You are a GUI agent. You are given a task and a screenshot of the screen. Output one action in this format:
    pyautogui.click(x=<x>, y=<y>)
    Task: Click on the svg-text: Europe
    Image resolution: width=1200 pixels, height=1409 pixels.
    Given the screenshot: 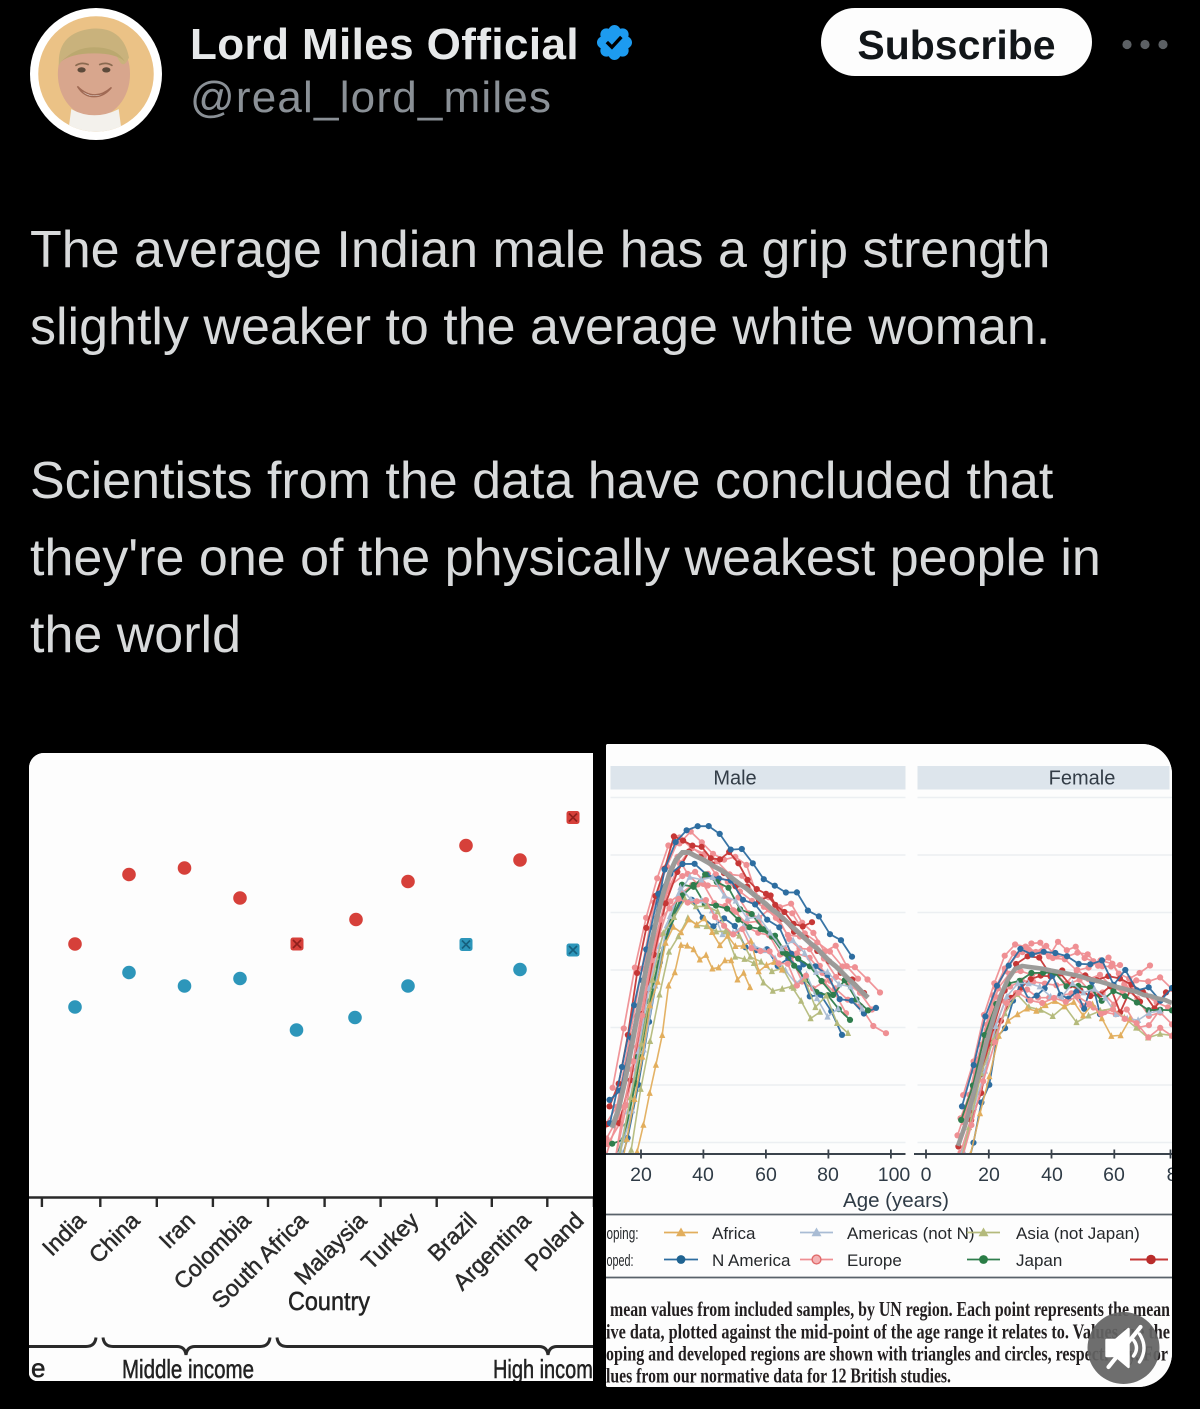 What is the action you would take?
    pyautogui.click(x=874, y=1260)
    